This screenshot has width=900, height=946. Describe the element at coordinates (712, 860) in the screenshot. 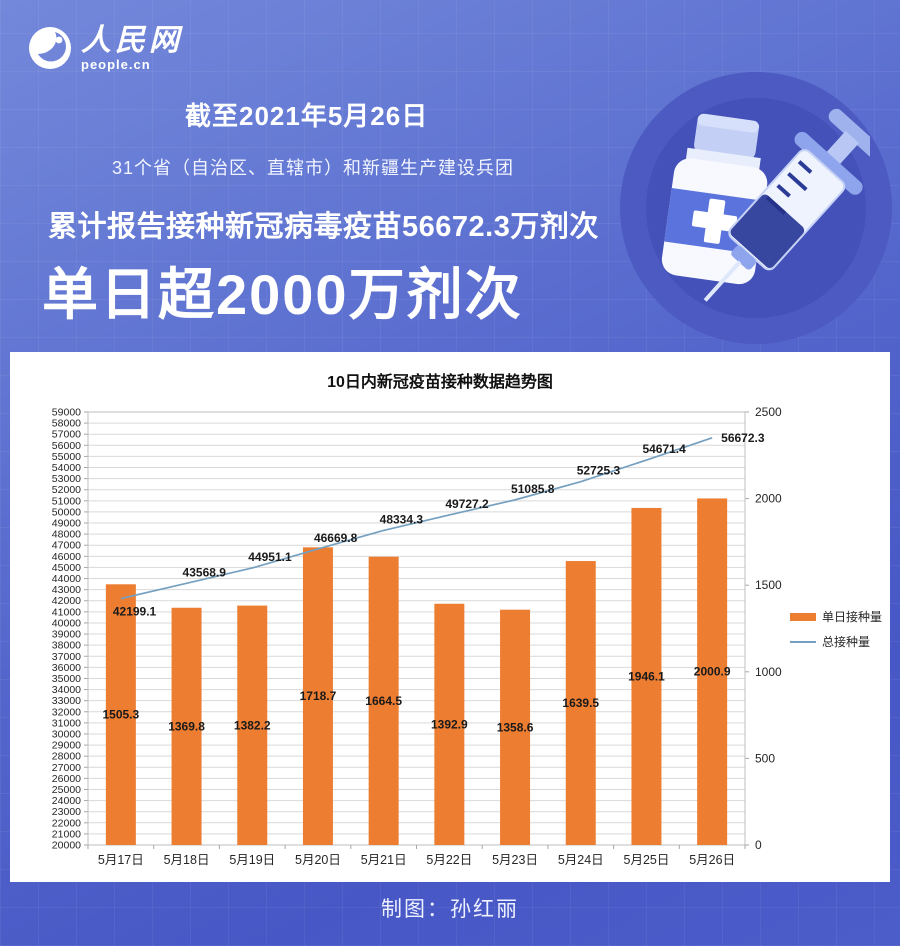

I see `x-axis-label: 5月26日` at that location.